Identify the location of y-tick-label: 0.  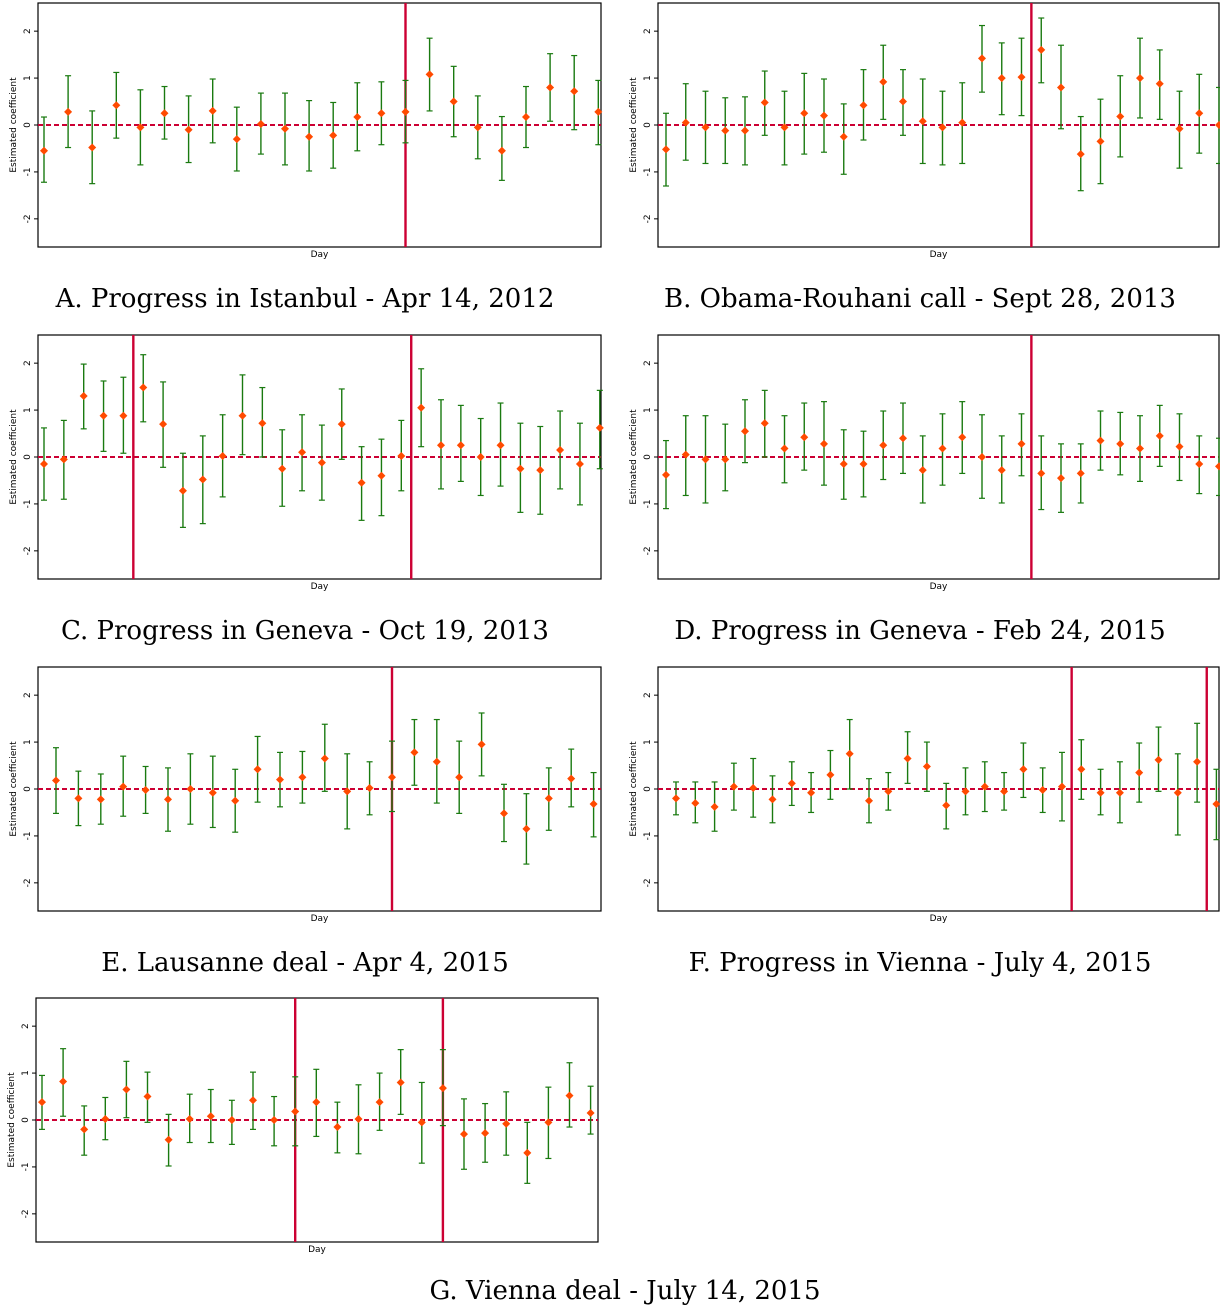
(648, 789).